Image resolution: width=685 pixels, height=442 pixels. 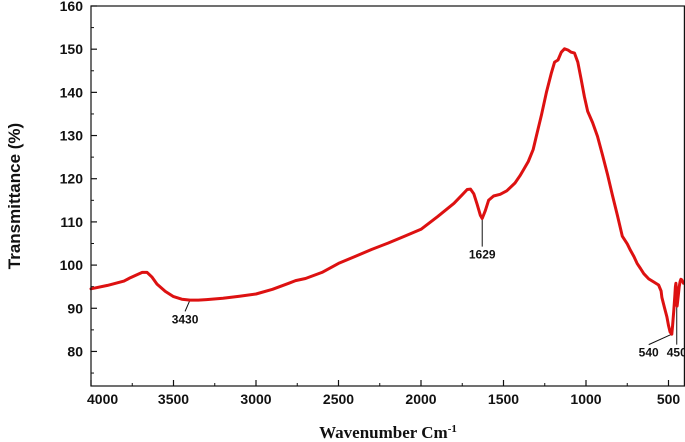 I want to click on x-axis-title: Wavenumber Cm-1, so click(x=388, y=432).